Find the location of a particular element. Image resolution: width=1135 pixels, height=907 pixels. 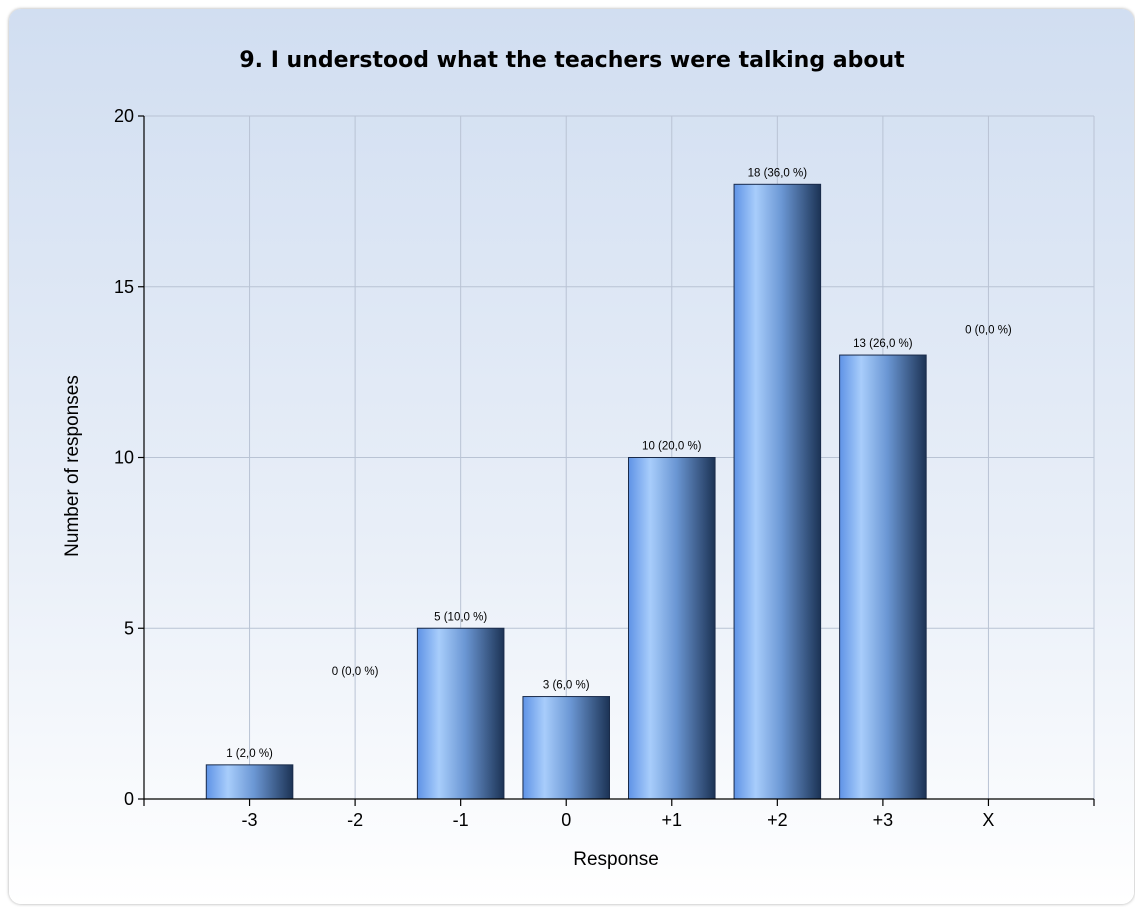

y-tick-label: 15 is located at coordinates (124, 287).